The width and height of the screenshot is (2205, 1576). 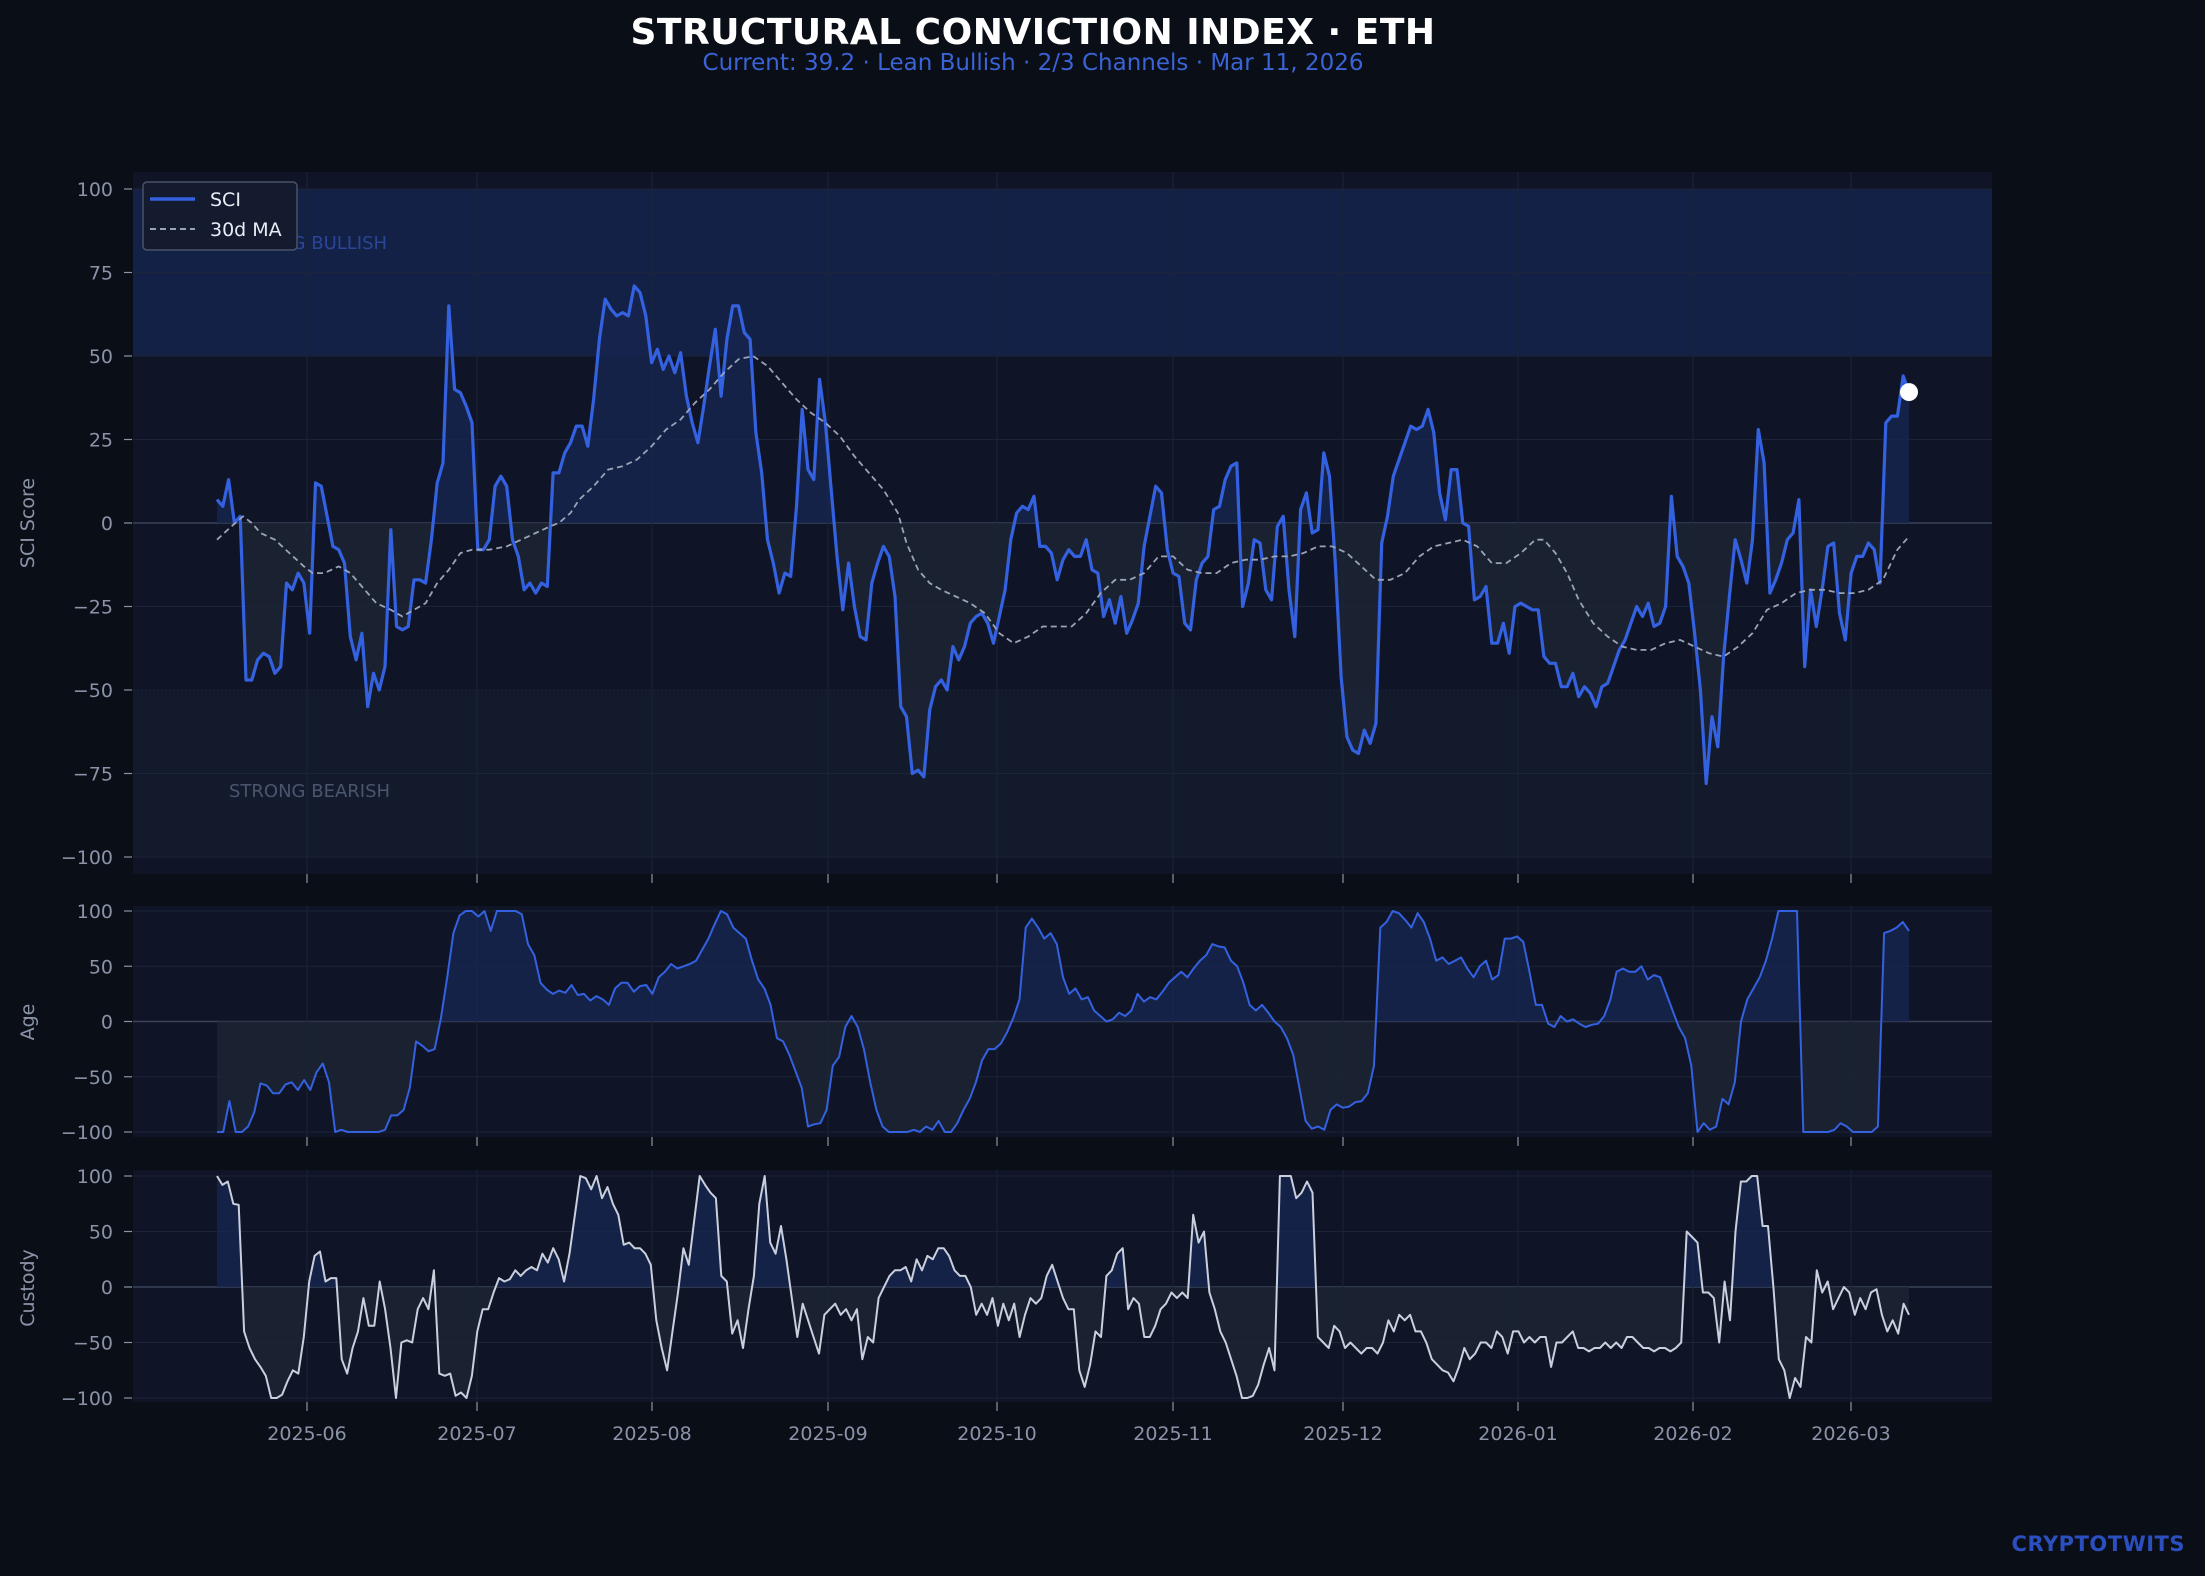 I want to click on chart-title: STRUCTURAL CONVICTION INDEX · ETH, so click(x=1033, y=32).